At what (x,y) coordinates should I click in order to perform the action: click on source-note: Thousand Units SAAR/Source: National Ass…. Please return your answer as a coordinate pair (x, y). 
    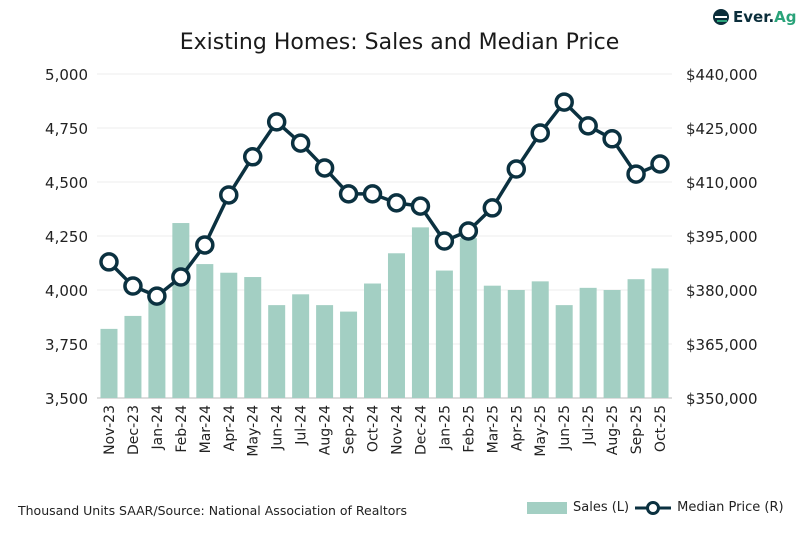
    Looking at the image, I should click on (213, 510).